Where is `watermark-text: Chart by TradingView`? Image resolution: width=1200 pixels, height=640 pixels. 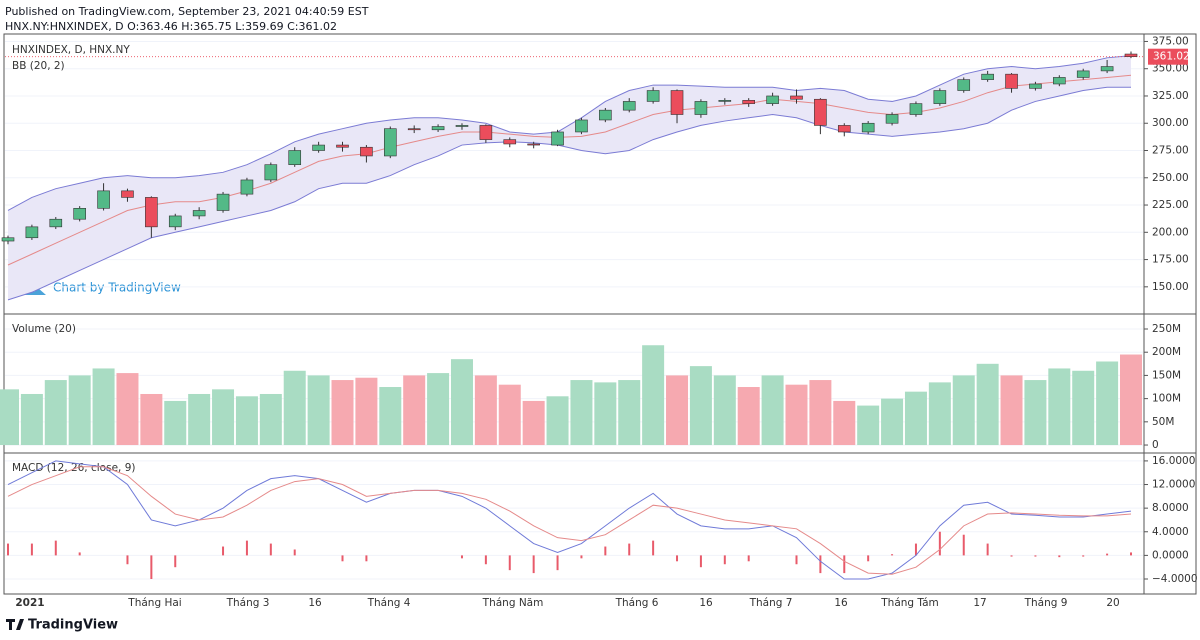
watermark-text: Chart by TradingView is located at coordinates (117, 288).